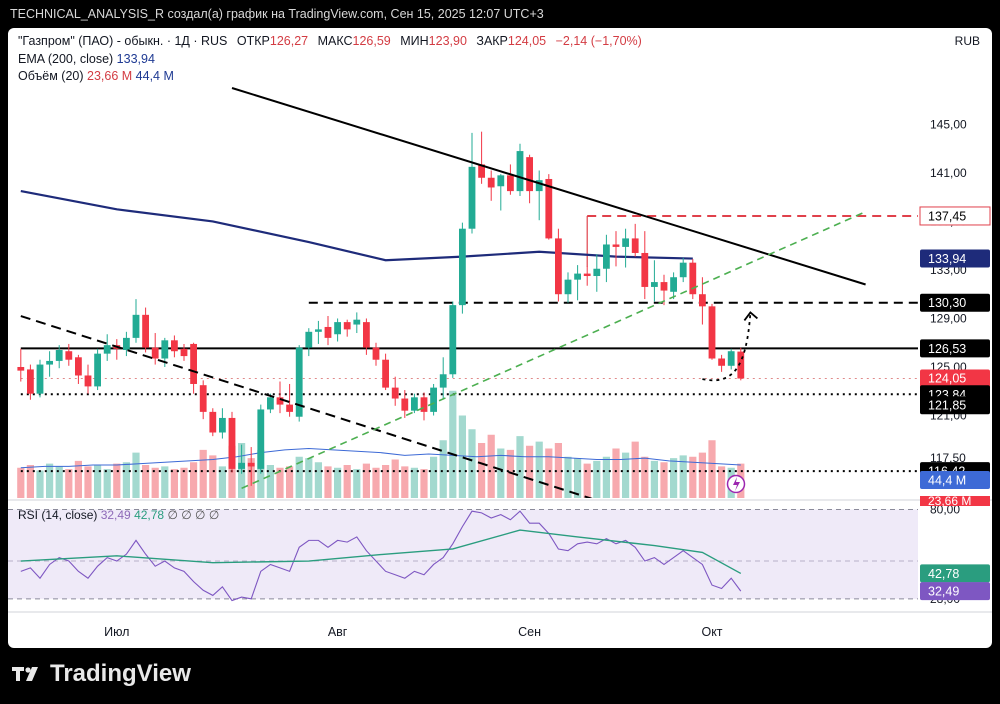 The image size is (1000, 704). What do you see at coordinates (947, 259) in the screenshot?
I see `badge-ema: 133,94` at bounding box center [947, 259].